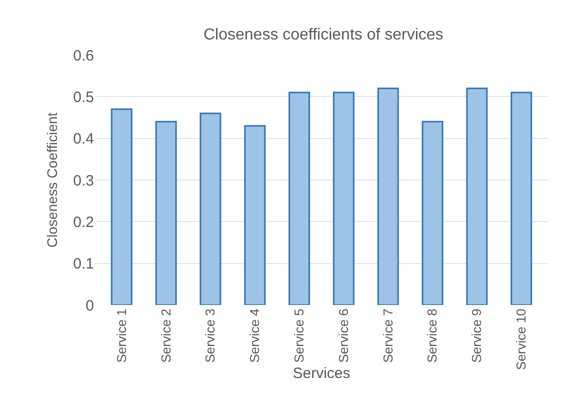 This screenshot has width=588, height=405. Describe the element at coordinates (83, 264) in the screenshot. I see `y-tick-label: 0.1` at that location.